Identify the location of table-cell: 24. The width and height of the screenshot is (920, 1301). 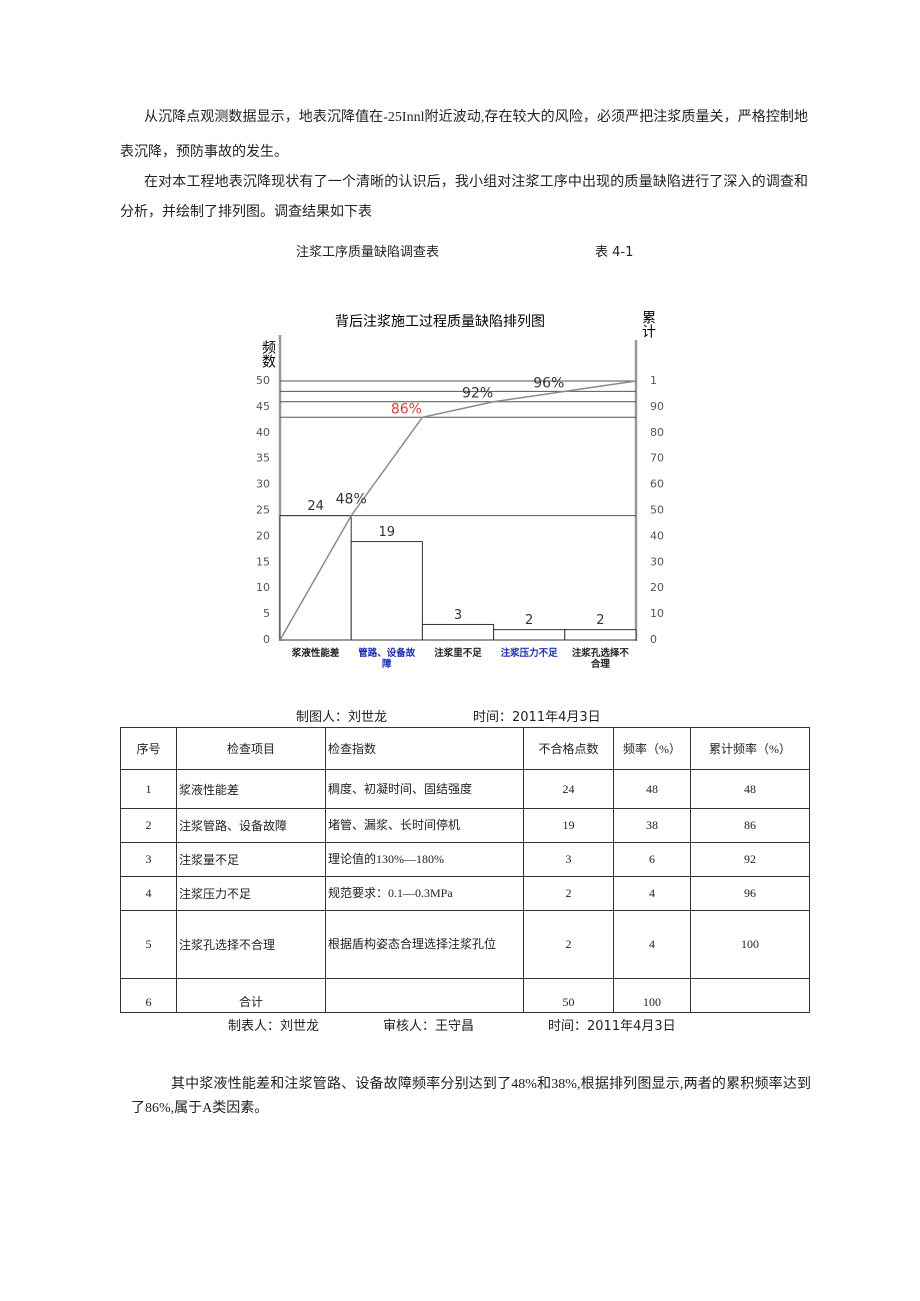
(568, 789).